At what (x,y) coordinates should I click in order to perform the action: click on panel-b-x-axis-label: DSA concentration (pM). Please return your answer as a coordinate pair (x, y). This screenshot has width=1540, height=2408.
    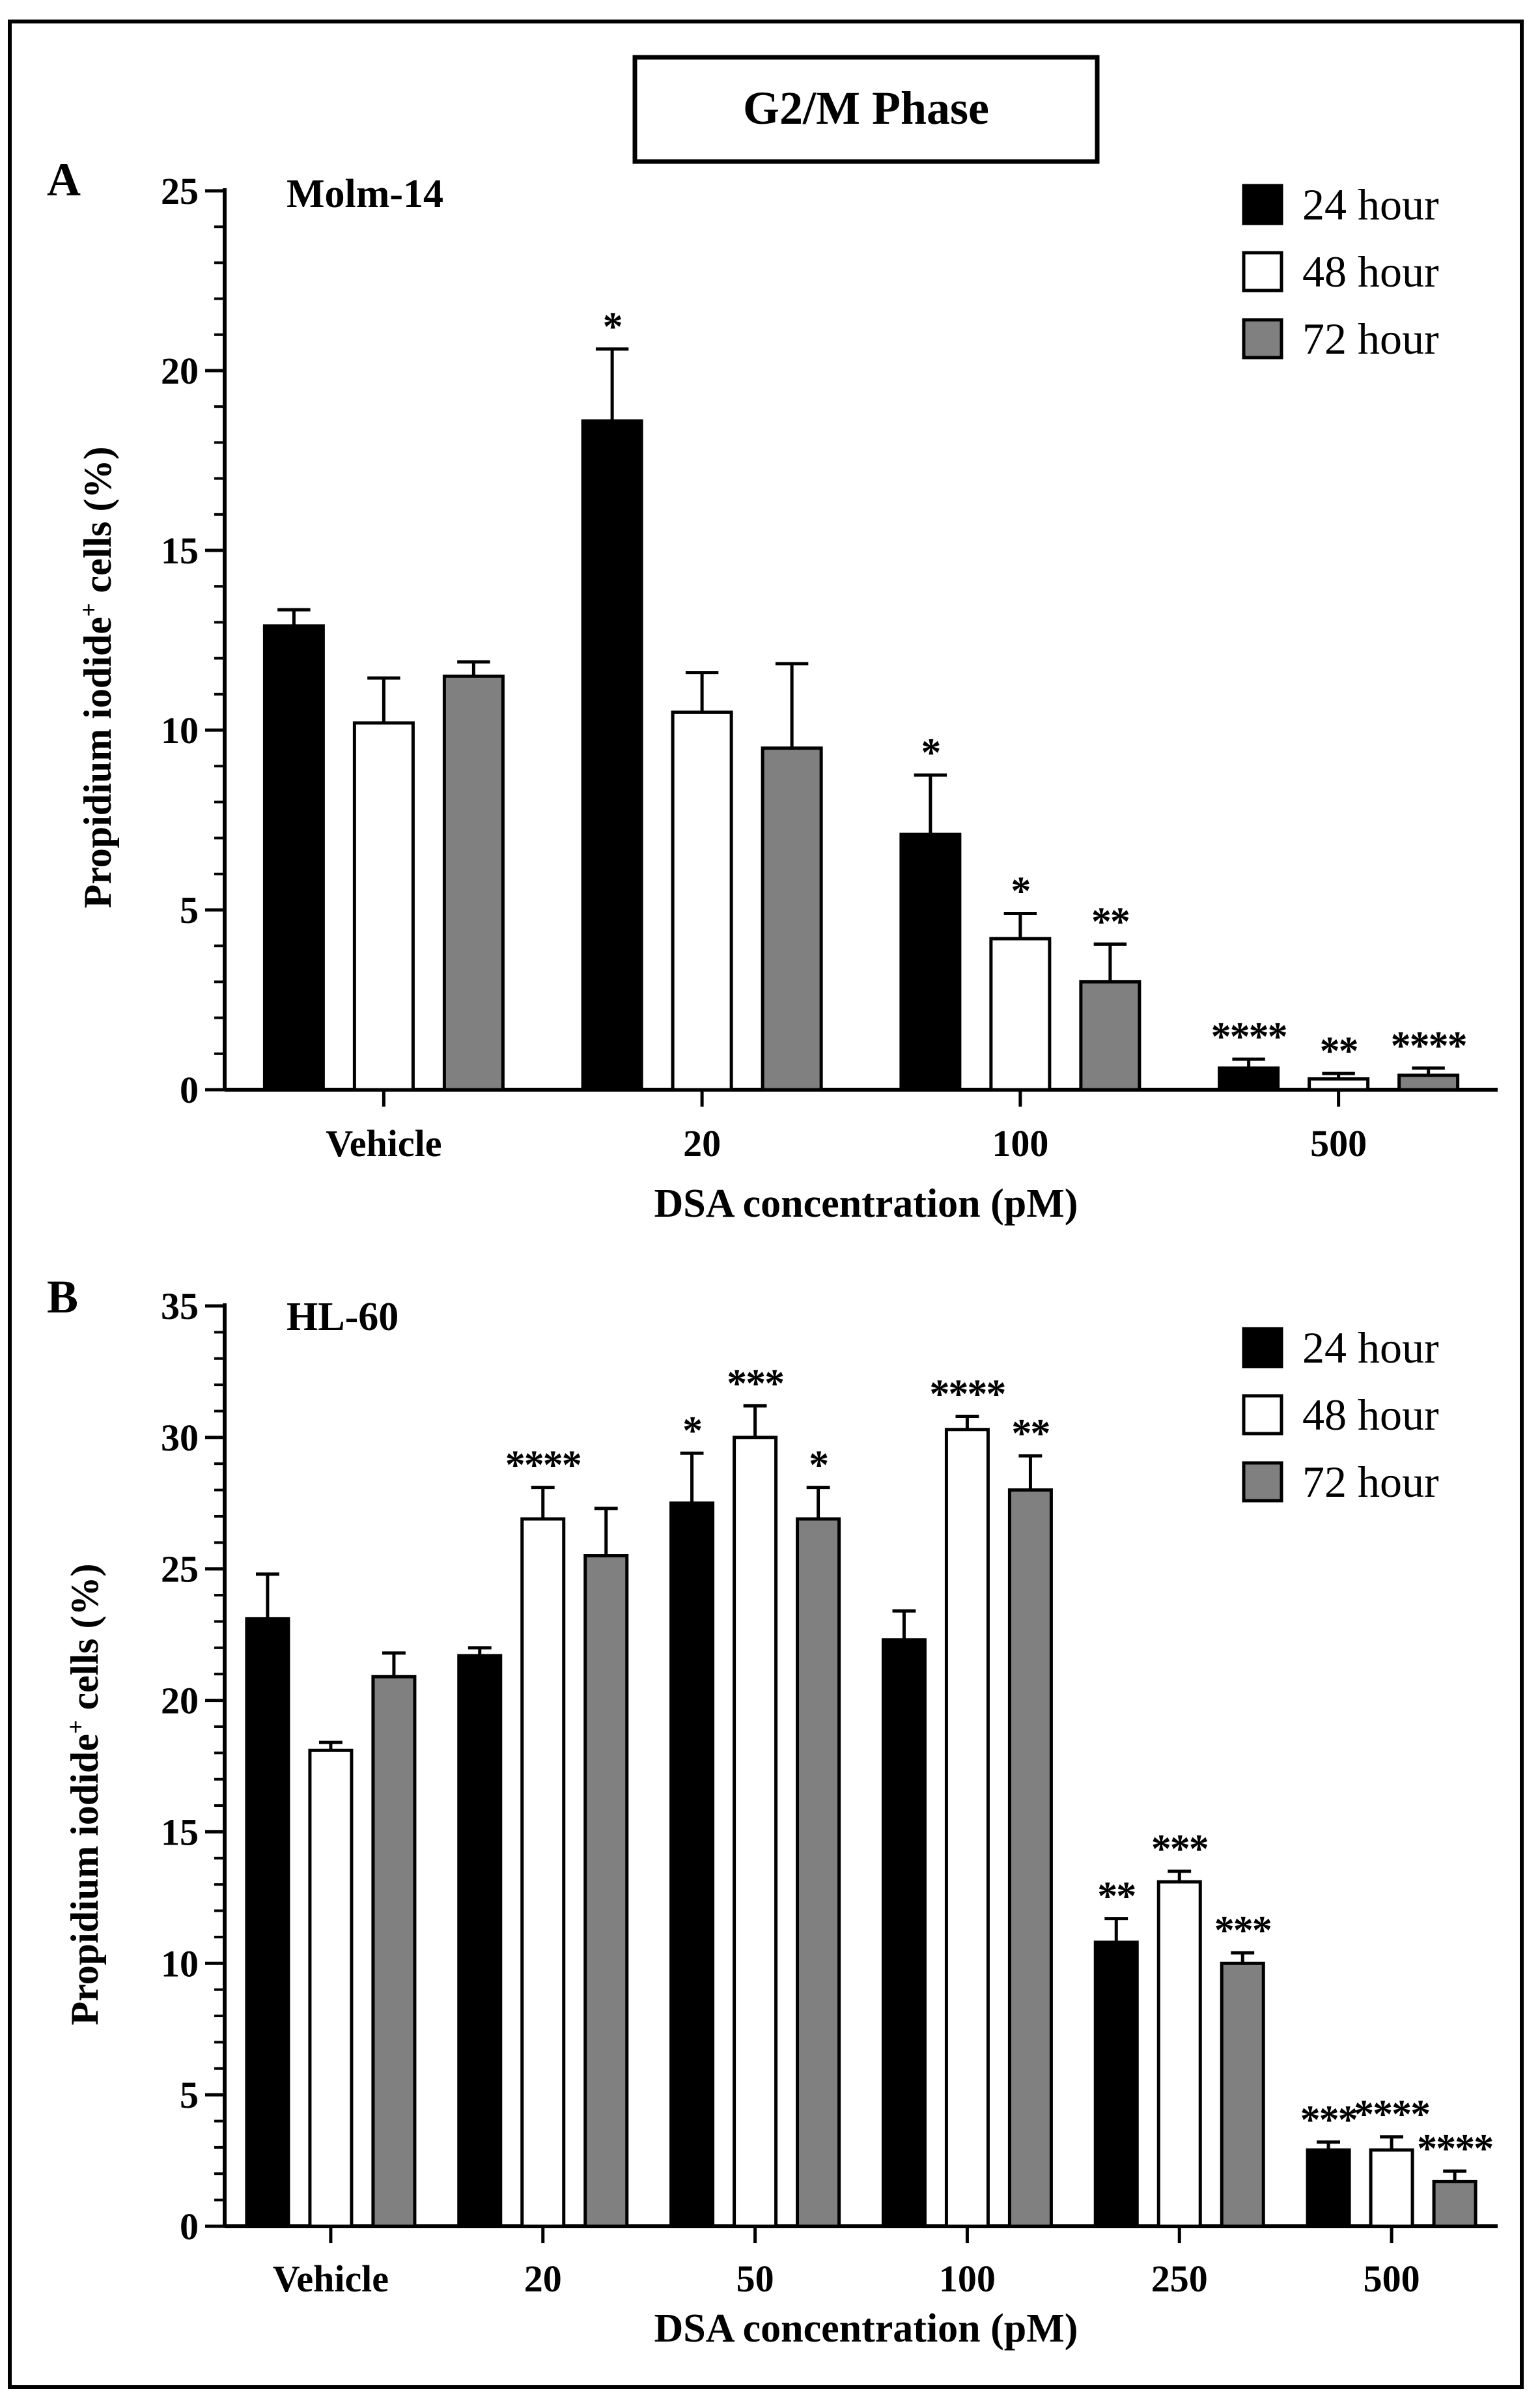
    Looking at the image, I should click on (866, 2328).